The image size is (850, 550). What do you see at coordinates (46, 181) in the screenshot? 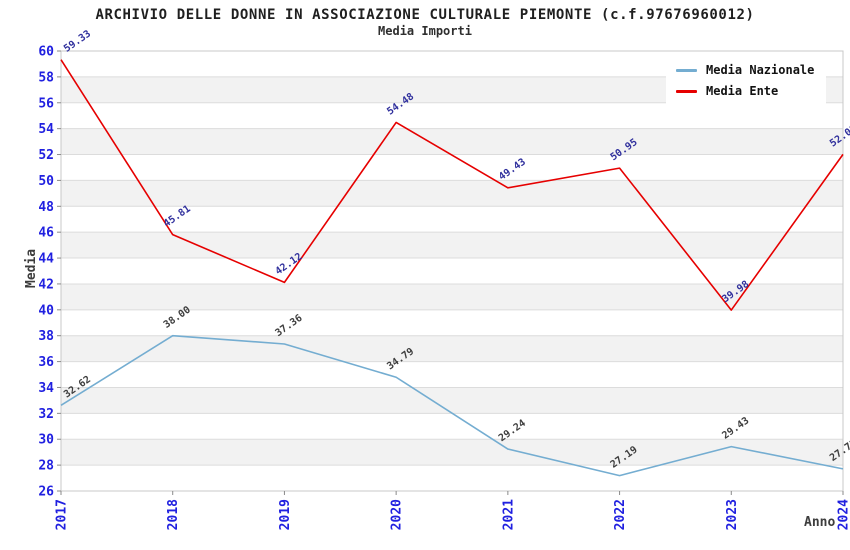
I see `y-tick-label: 50` at bounding box center [46, 181].